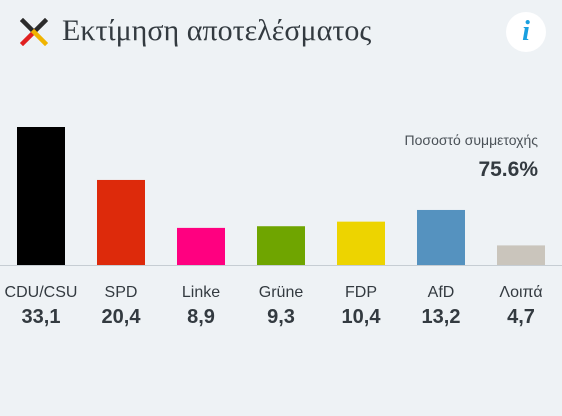 Image resolution: width=562 pixels, height=416 pixels. Describe the element at coordinates (281, 292) in the screenshot. I see `category-label: Grüne` at that location.